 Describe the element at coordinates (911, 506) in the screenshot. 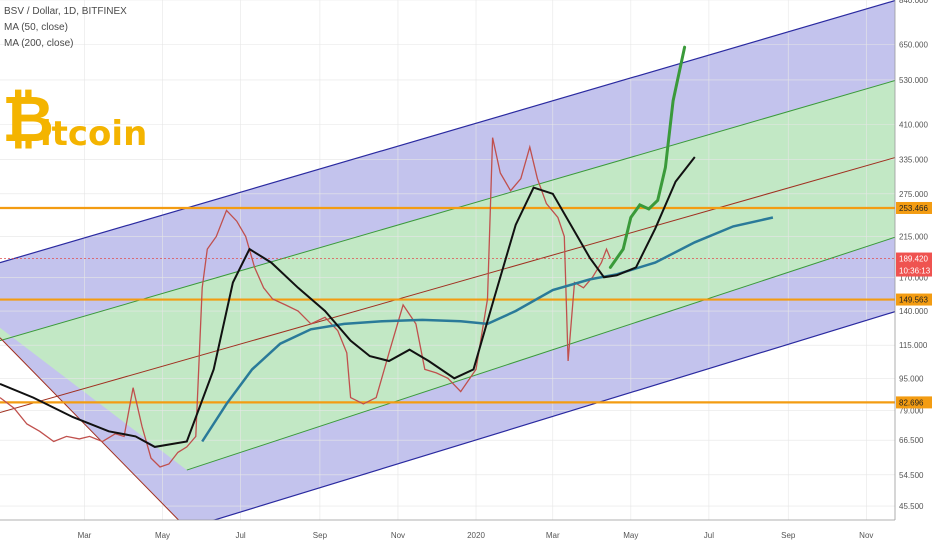

I see `y-tick-label: 45.500` at that location.